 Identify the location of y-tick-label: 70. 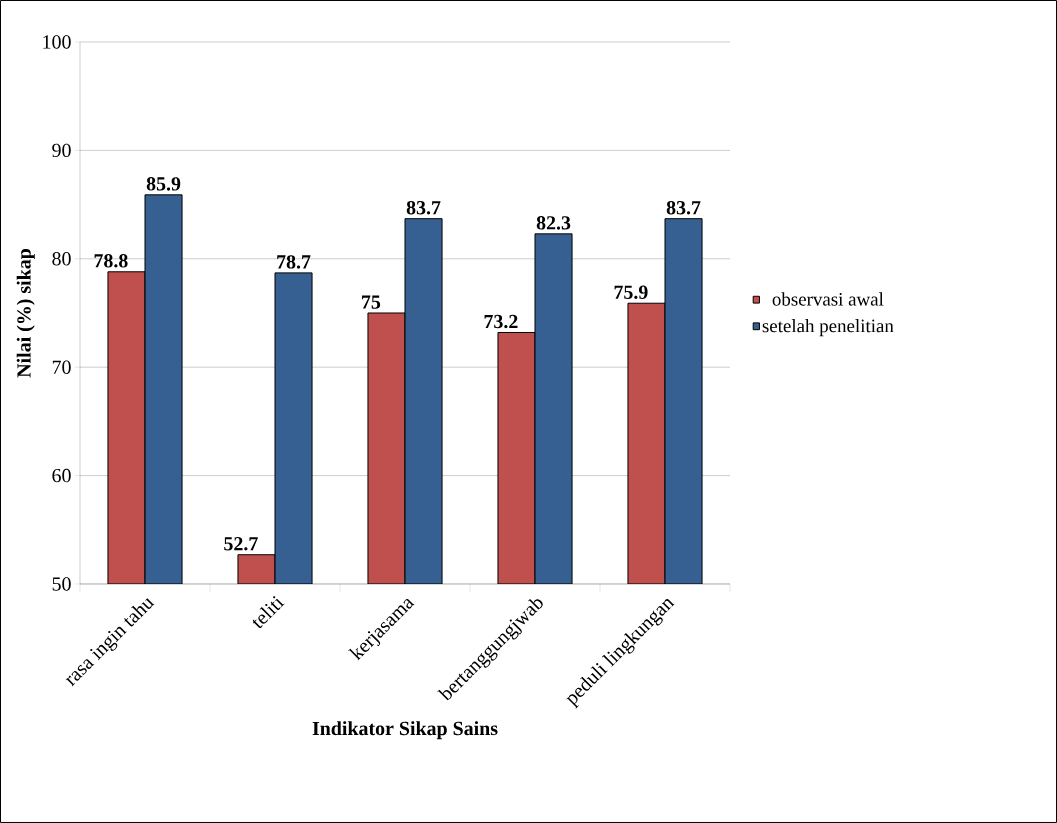
(61, 367).